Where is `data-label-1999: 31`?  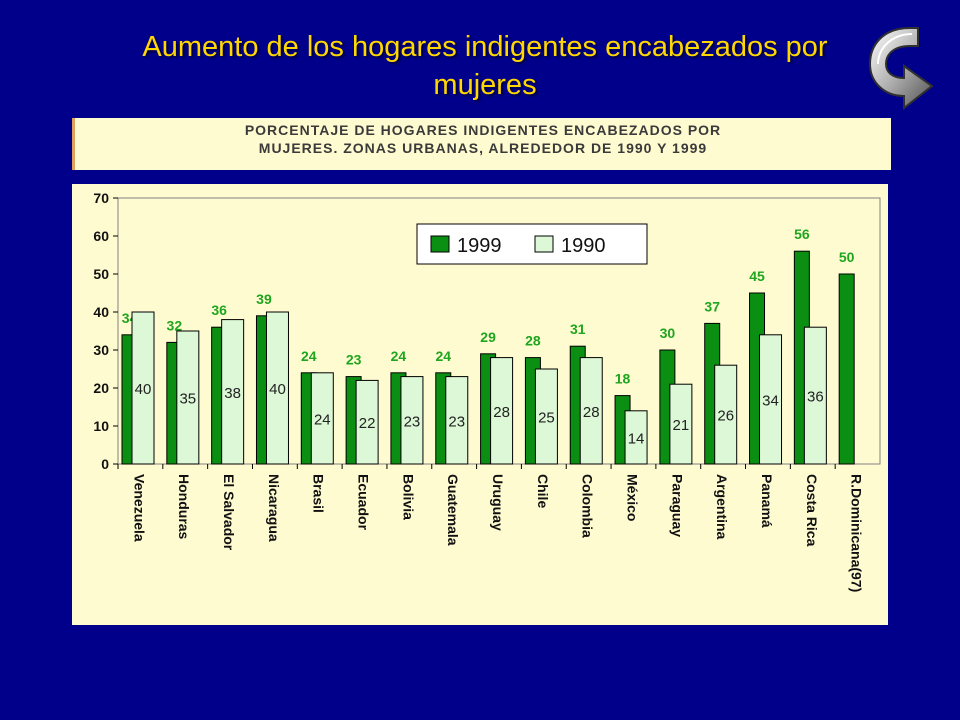
data-label-1999: 31 is located at coordinates (578, 329).